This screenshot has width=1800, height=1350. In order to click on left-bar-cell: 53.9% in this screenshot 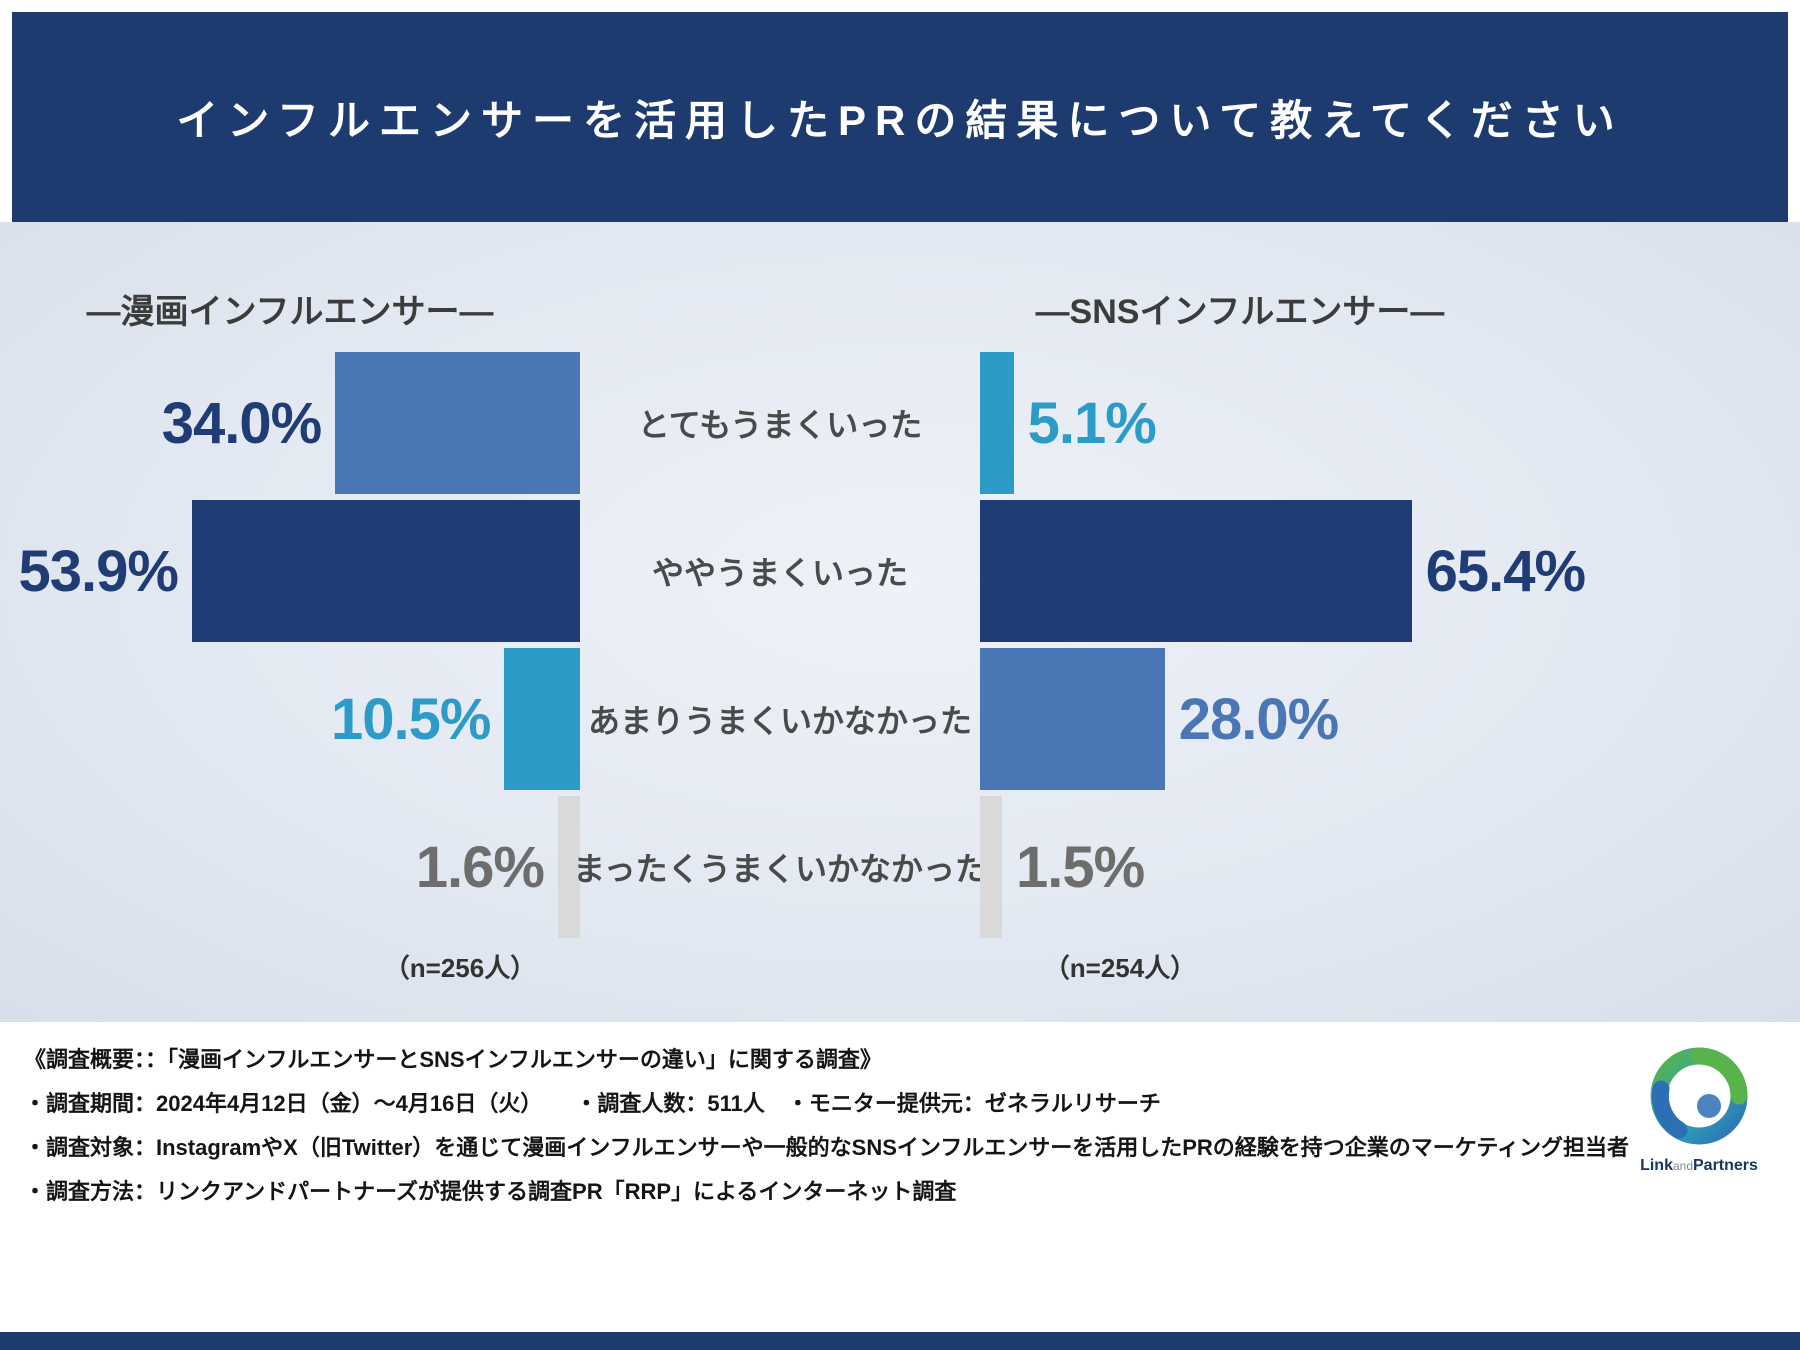, I will do `click(290, 571)`.